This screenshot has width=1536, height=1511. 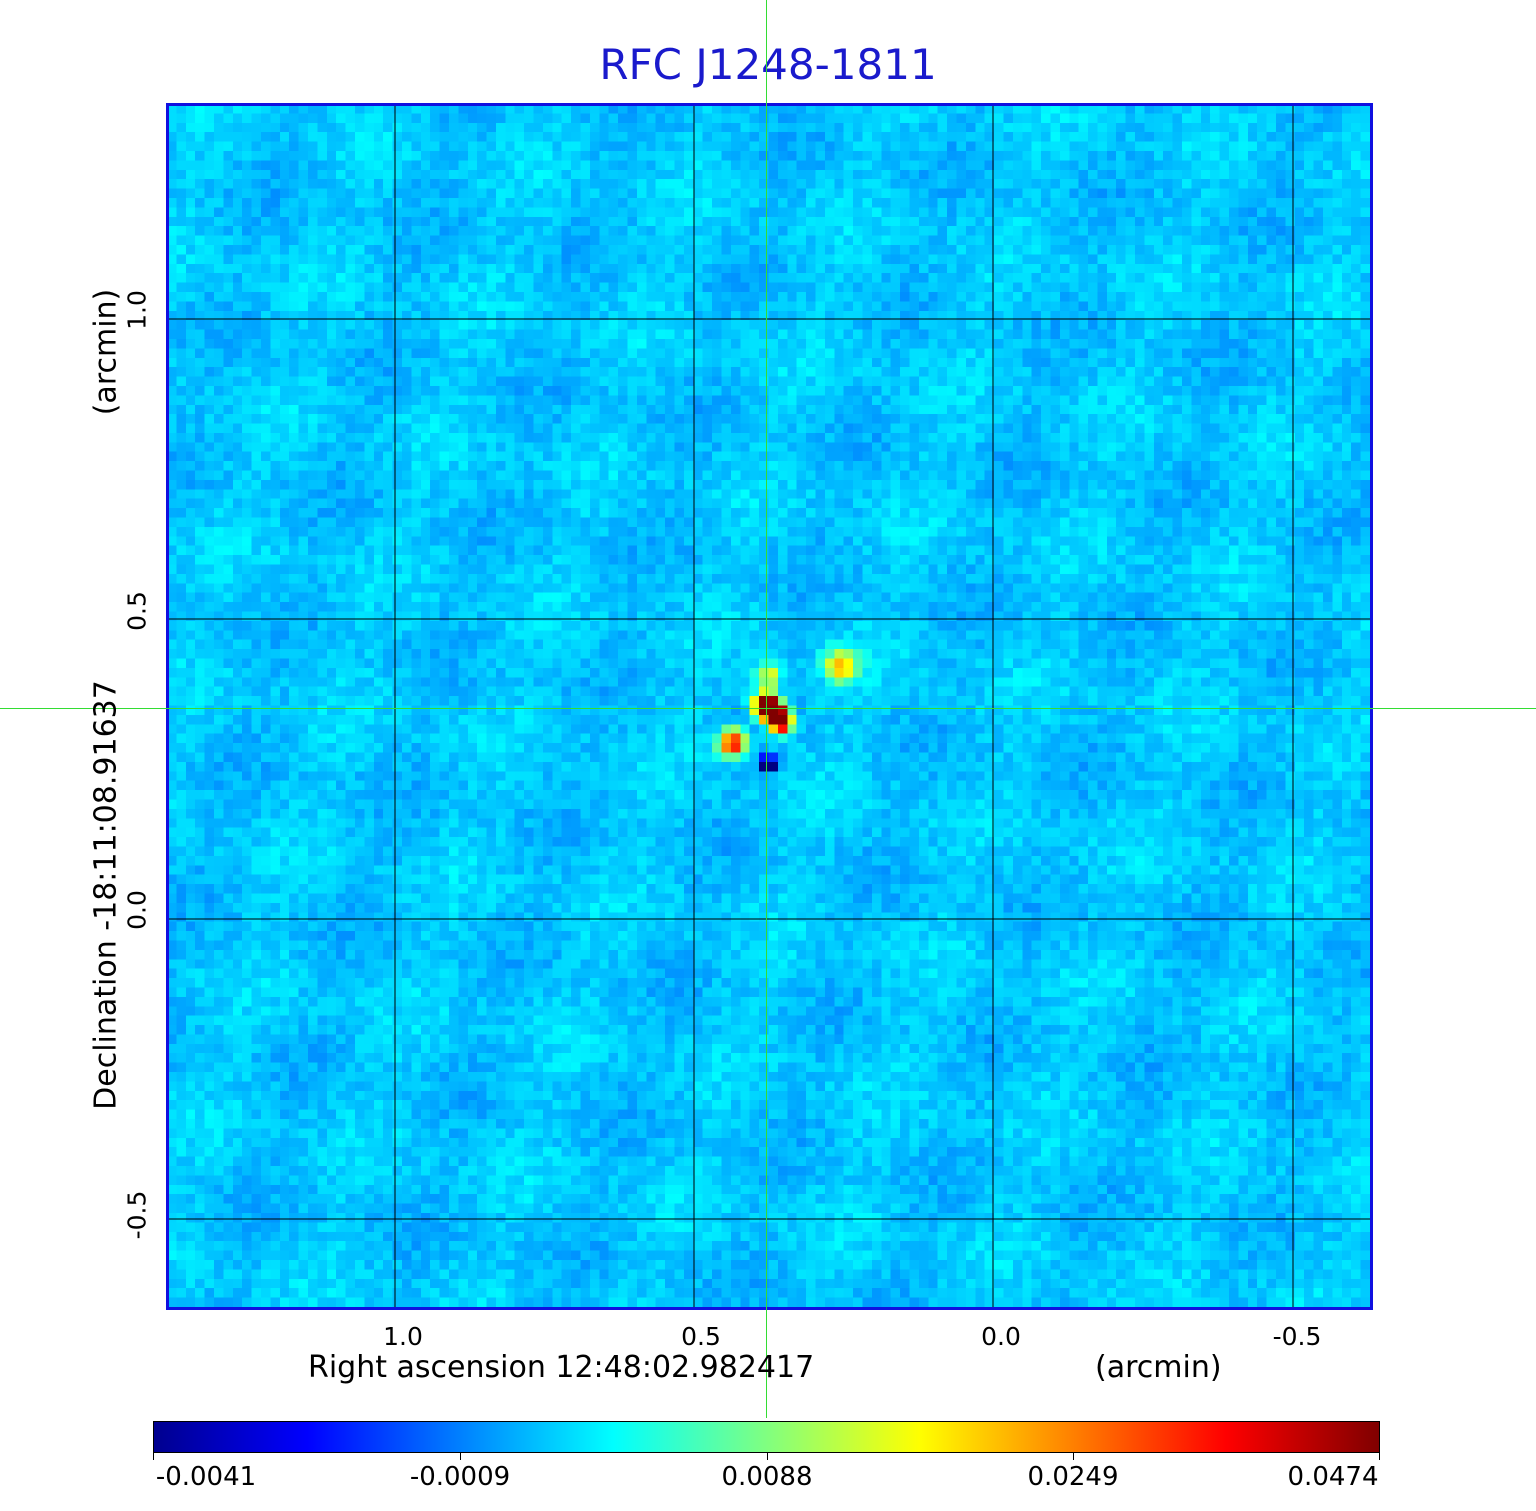 I want to click on y-tick-label: 0.0, so click(x=137, y=910).